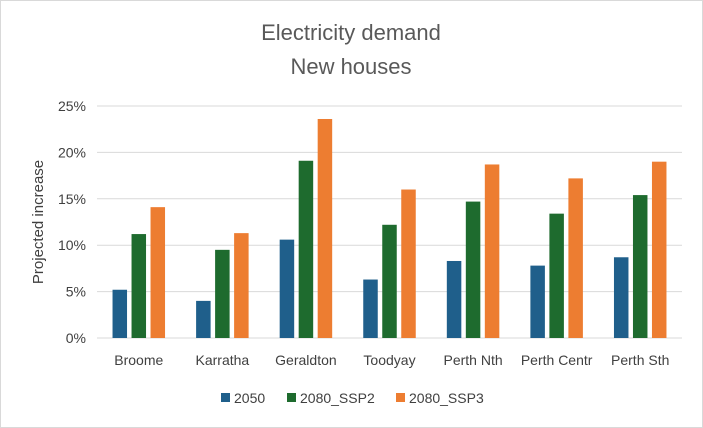  What do you see at coordinates (72, 152) in the screenshot?
I see `y-tick-label: 20%` at bounding box center [72, 152].